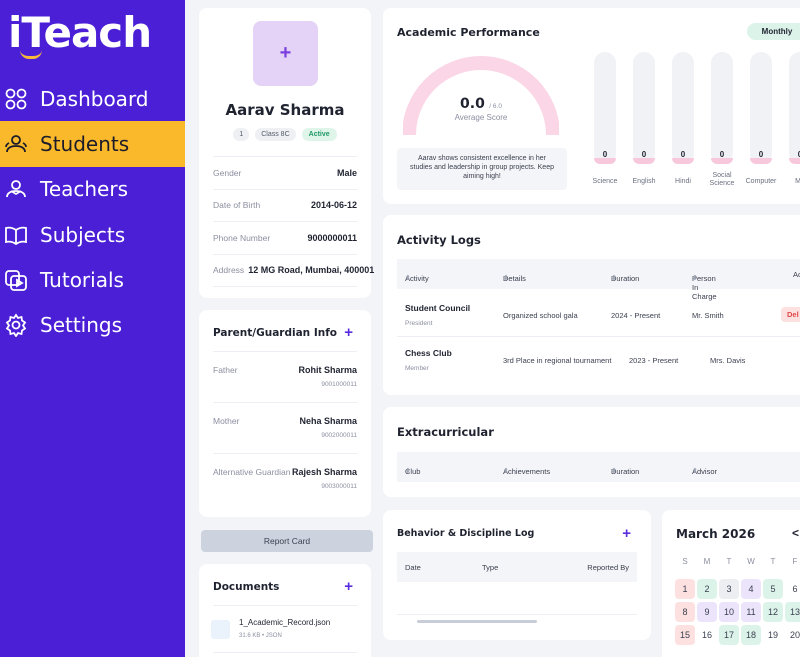  I want to click on gender-value: Male, so click(346, 173).